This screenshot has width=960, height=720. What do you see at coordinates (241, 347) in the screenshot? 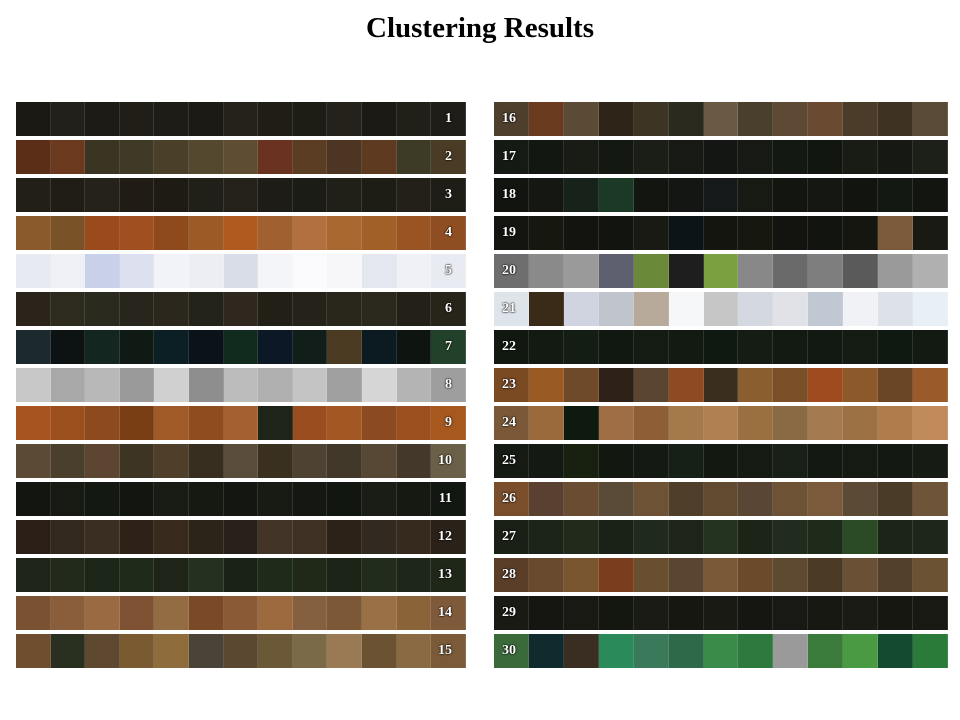
I see `cluster-row: 7` at bounding box center [241, 347].